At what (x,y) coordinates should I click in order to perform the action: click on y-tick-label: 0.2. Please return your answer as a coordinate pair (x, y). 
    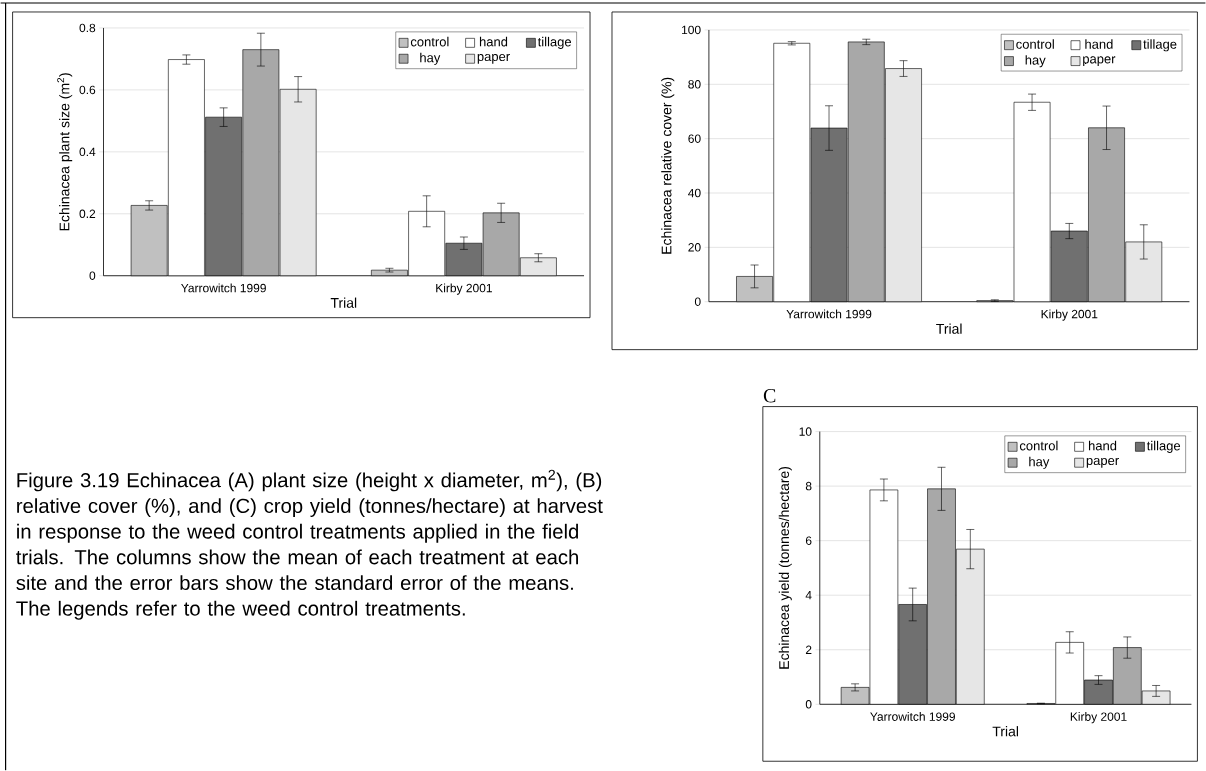
    Looking at the image, I should click on (87, 214).